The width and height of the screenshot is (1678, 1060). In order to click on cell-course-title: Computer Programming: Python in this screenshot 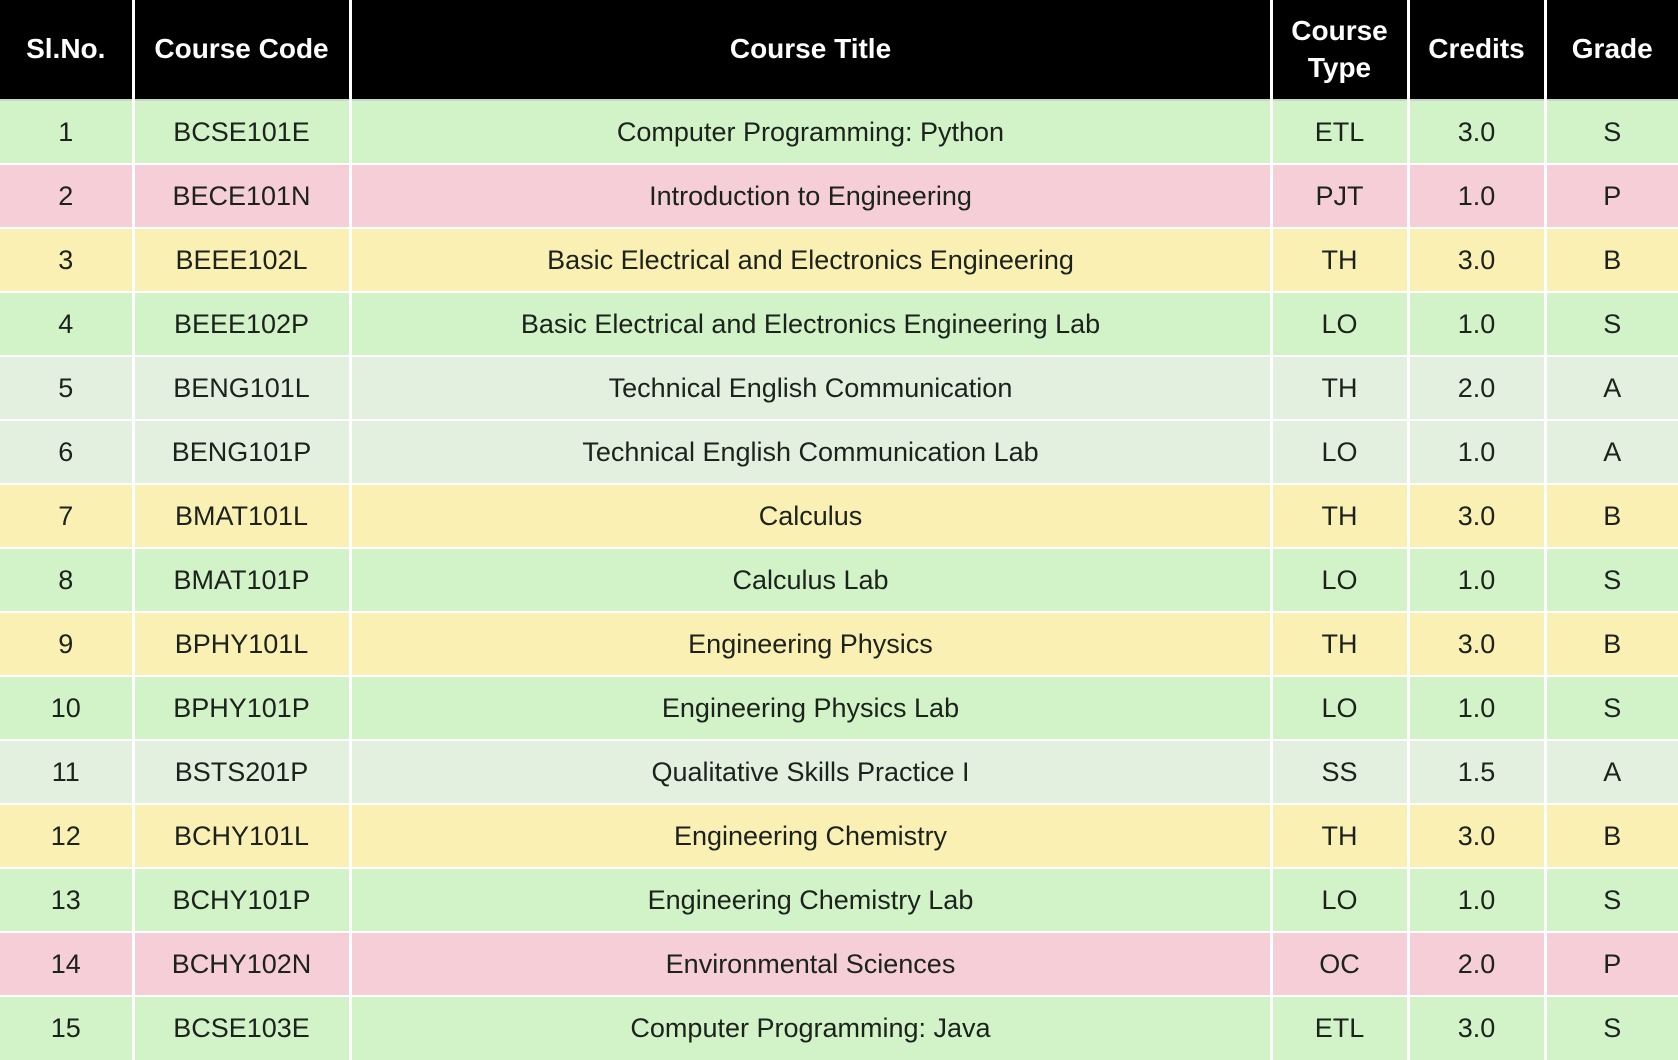, I will do `click(811, 132)`.